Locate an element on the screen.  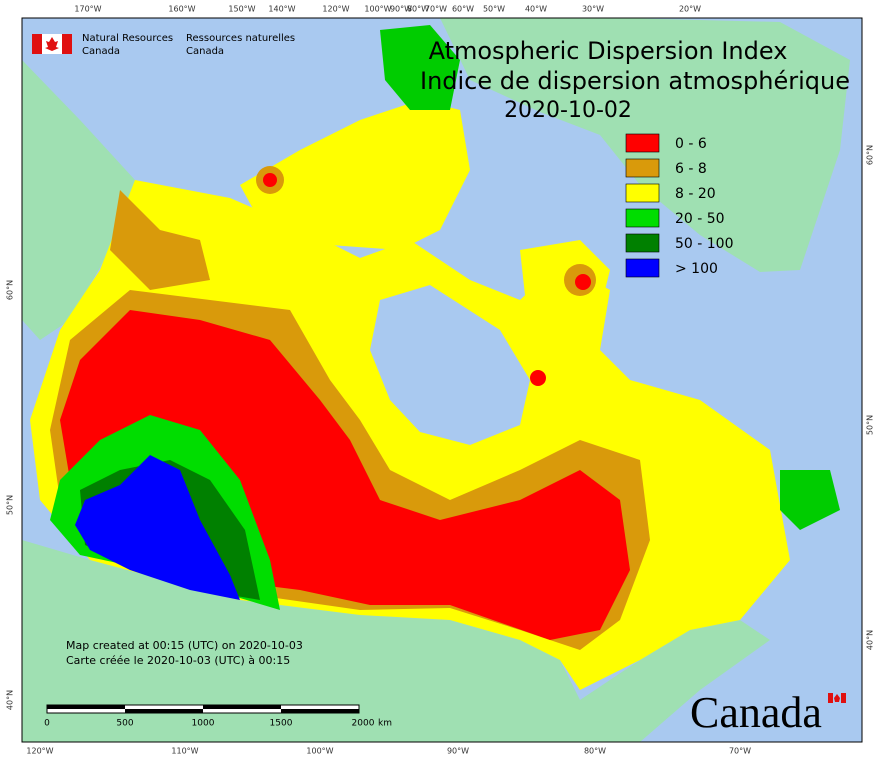
title: Atmospheric Dispersion Index is located at coordinates (608, 51).